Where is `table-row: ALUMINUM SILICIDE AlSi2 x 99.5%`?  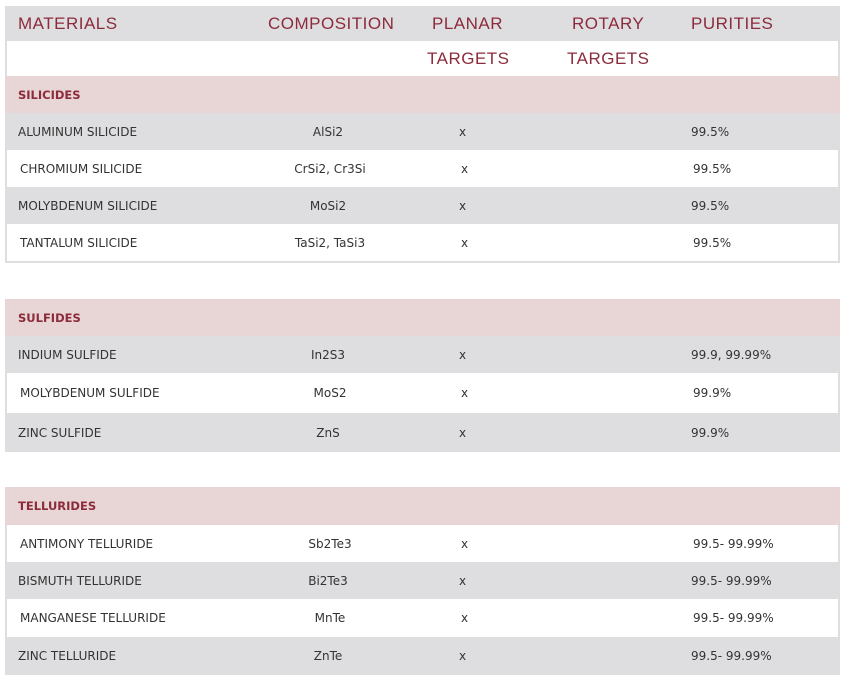
table-row: ALUMINUM SILICIDE AlSi2 x 99.5% is located at coordinates (422, 131).